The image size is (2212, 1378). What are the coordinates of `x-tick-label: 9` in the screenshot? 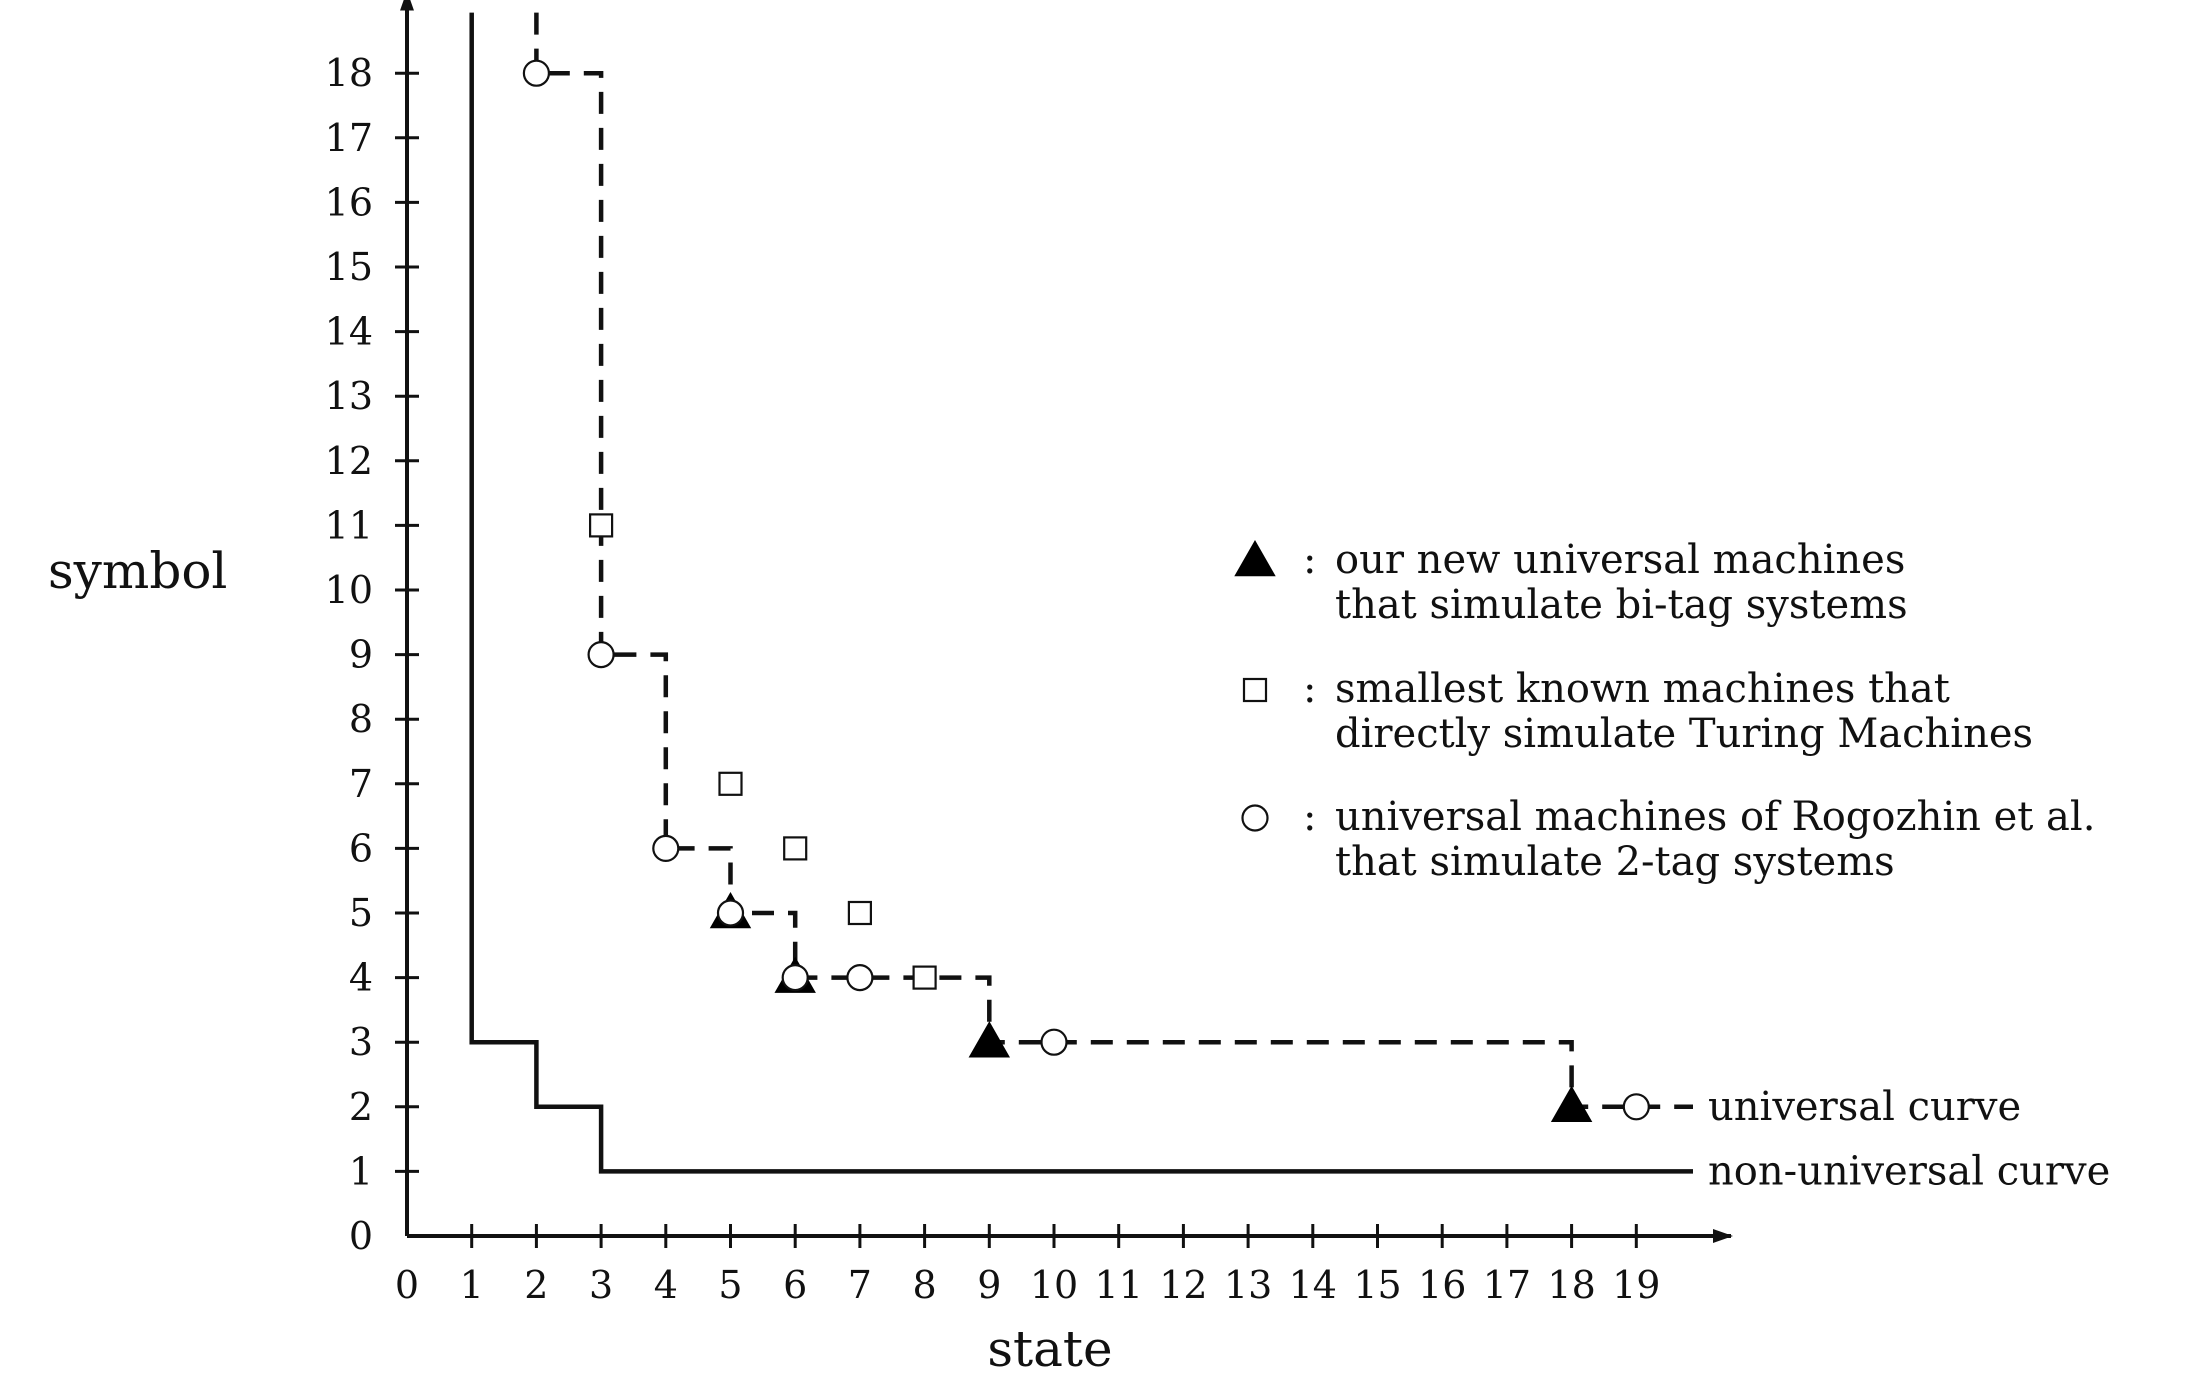 It's located at (989, 1285).